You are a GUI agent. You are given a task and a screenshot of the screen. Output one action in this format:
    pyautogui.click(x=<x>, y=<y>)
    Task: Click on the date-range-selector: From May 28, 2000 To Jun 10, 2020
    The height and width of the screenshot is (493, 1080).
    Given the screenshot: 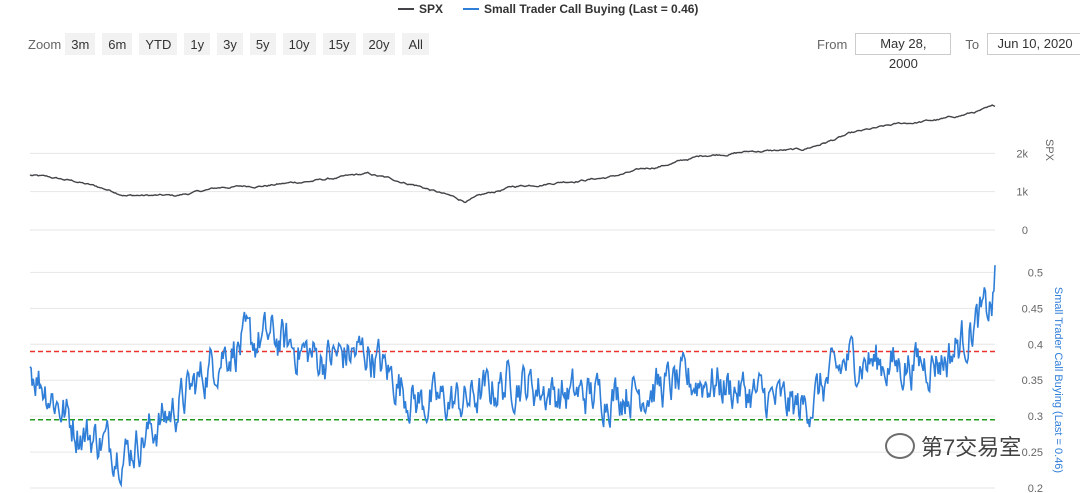 What is the action you would take?
    pyautogui.click(x=948, y=52)
    